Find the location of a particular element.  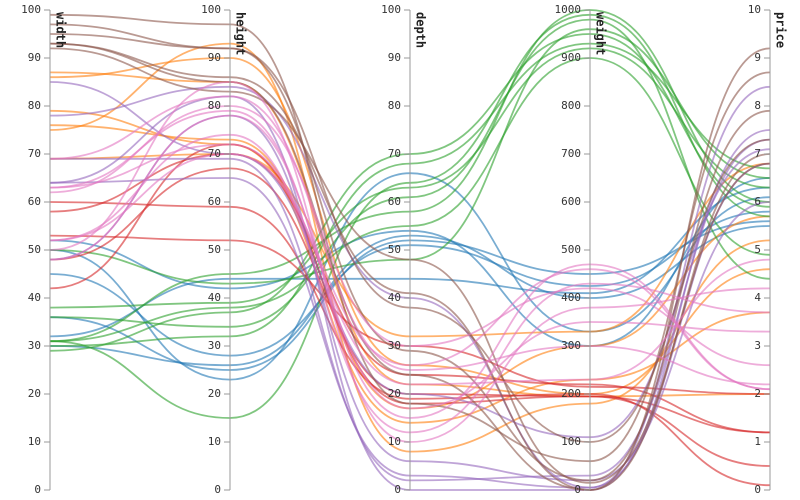

axis-title-height: height is located at coordinates (241, 33).